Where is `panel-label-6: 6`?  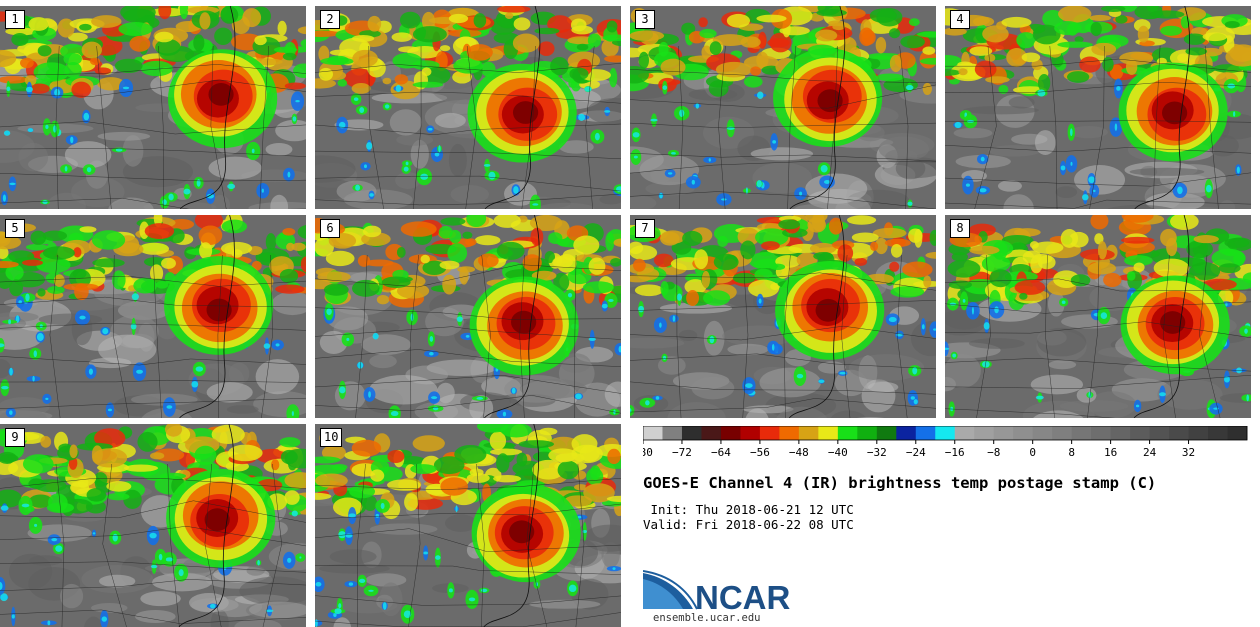
panel-label-6: 6 is located at coordinates (330, 228).